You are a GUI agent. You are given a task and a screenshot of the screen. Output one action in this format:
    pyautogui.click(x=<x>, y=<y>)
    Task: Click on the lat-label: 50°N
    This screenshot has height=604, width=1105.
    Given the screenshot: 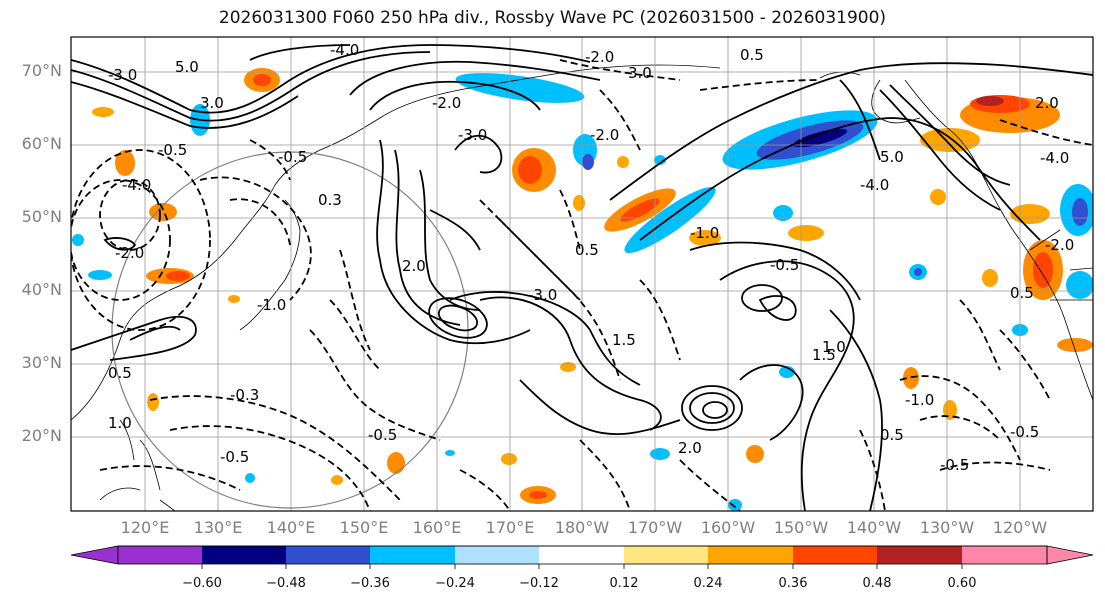 What is the action you would take?
    pyautogui.click(x=41, y=216)
    